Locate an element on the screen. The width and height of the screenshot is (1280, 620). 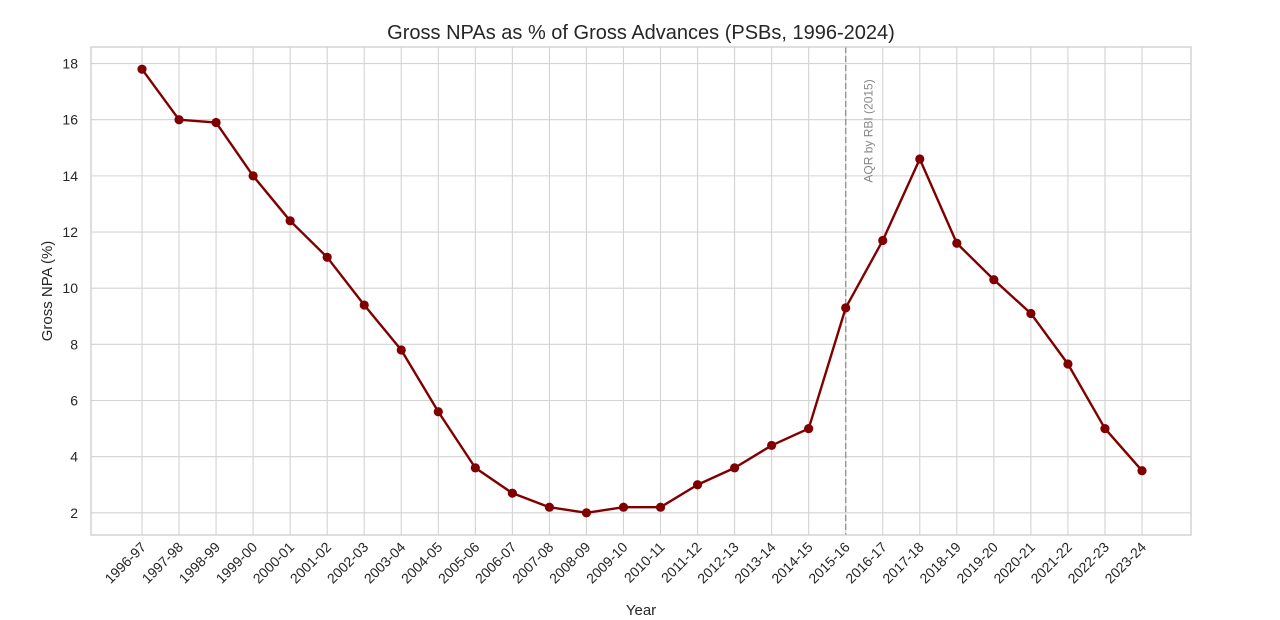
y-tick-label: 12 is located at coordinates (70, 232).